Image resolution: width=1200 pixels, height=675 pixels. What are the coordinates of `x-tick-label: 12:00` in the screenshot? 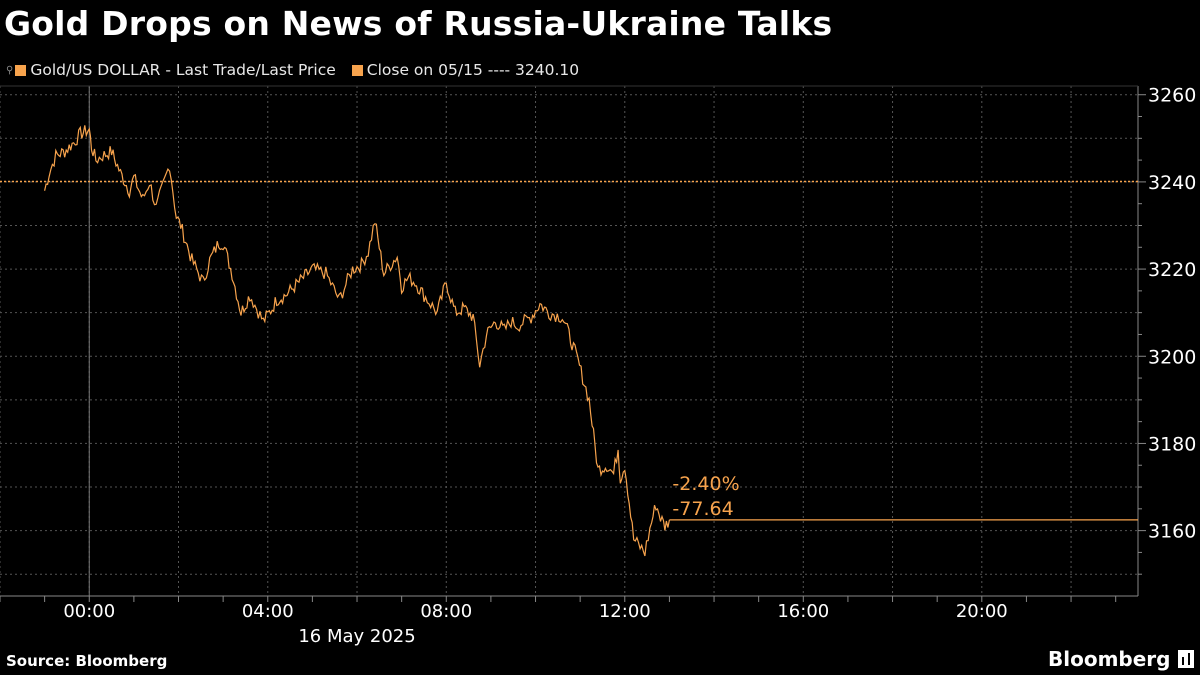 It's located at (625, 611).